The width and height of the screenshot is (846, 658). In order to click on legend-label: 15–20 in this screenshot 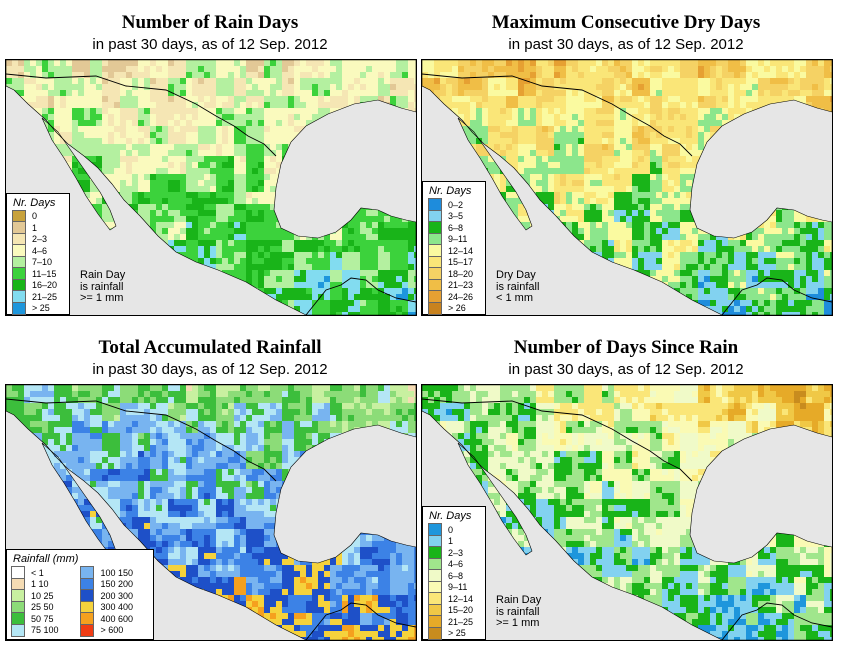, I will do `click(461, 610)`.